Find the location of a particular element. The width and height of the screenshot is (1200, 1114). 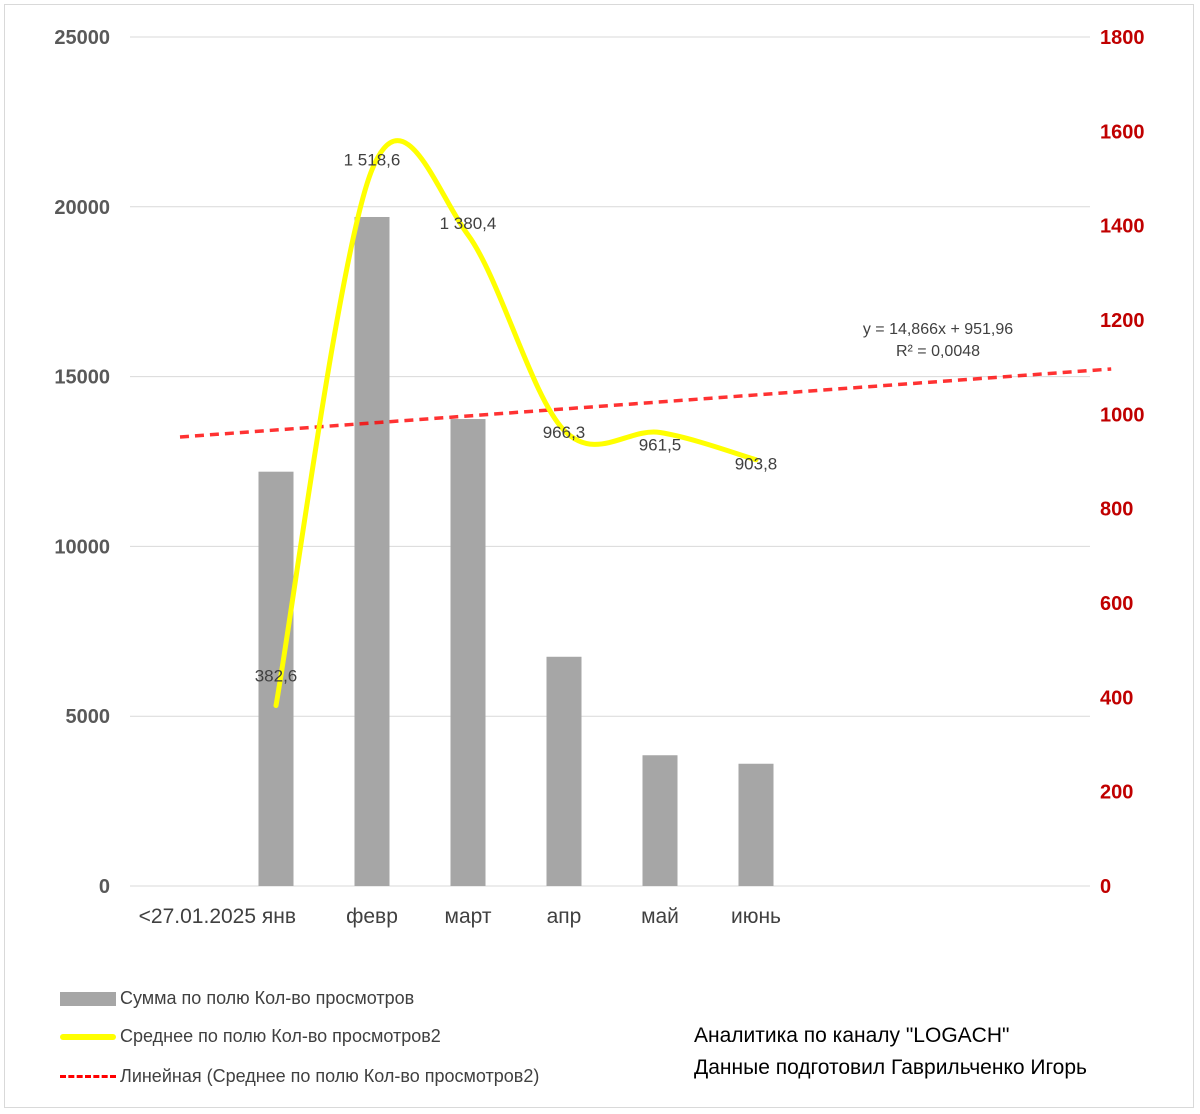

legend-item-bars: Сумма по полю Кол-во просмотров is located at coordinates (237, 998).